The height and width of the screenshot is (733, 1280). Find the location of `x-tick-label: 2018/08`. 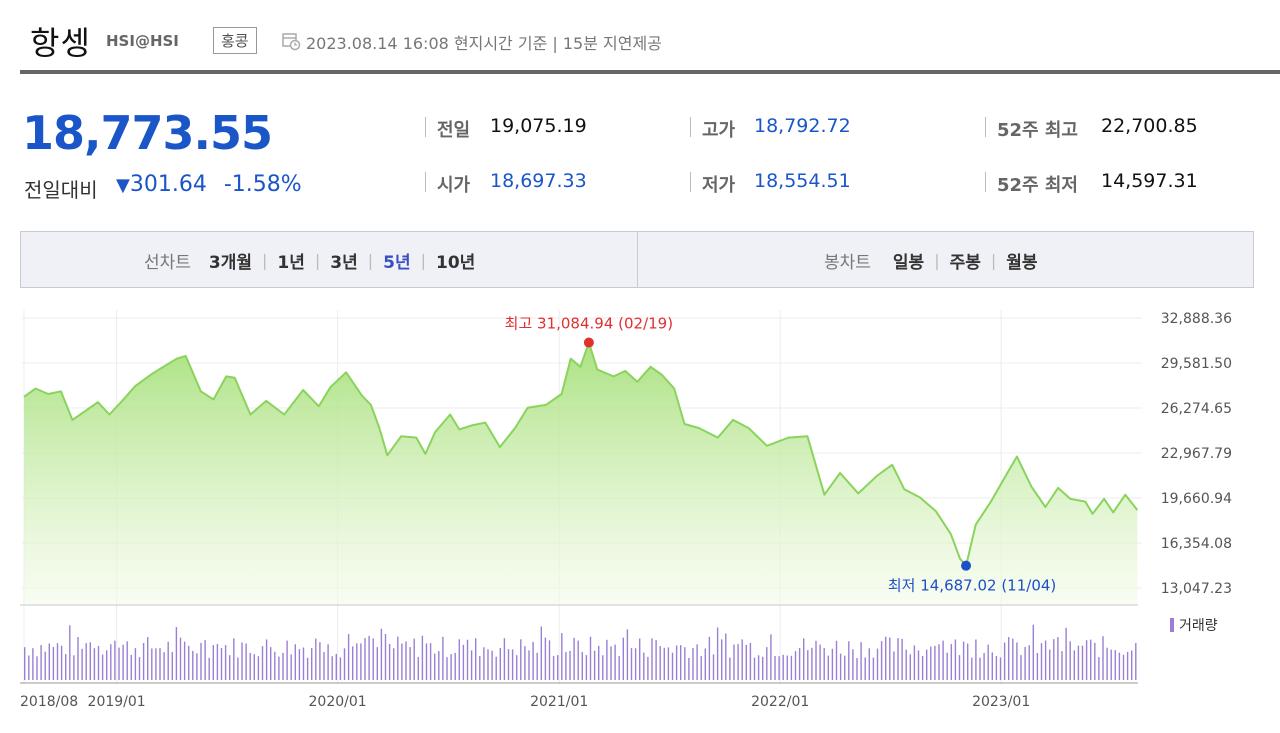

x-tick-label: 2018/08 is located at coordinates (49, 702).